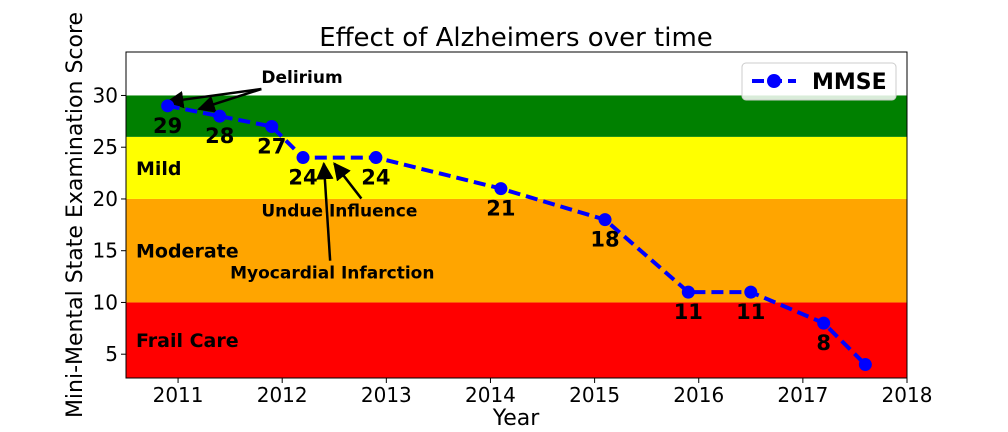  Describe the element at coordinates (75, 215) in the screenshot. I see `y-axis-title: Mini-Mental State Examination Score` at that location.